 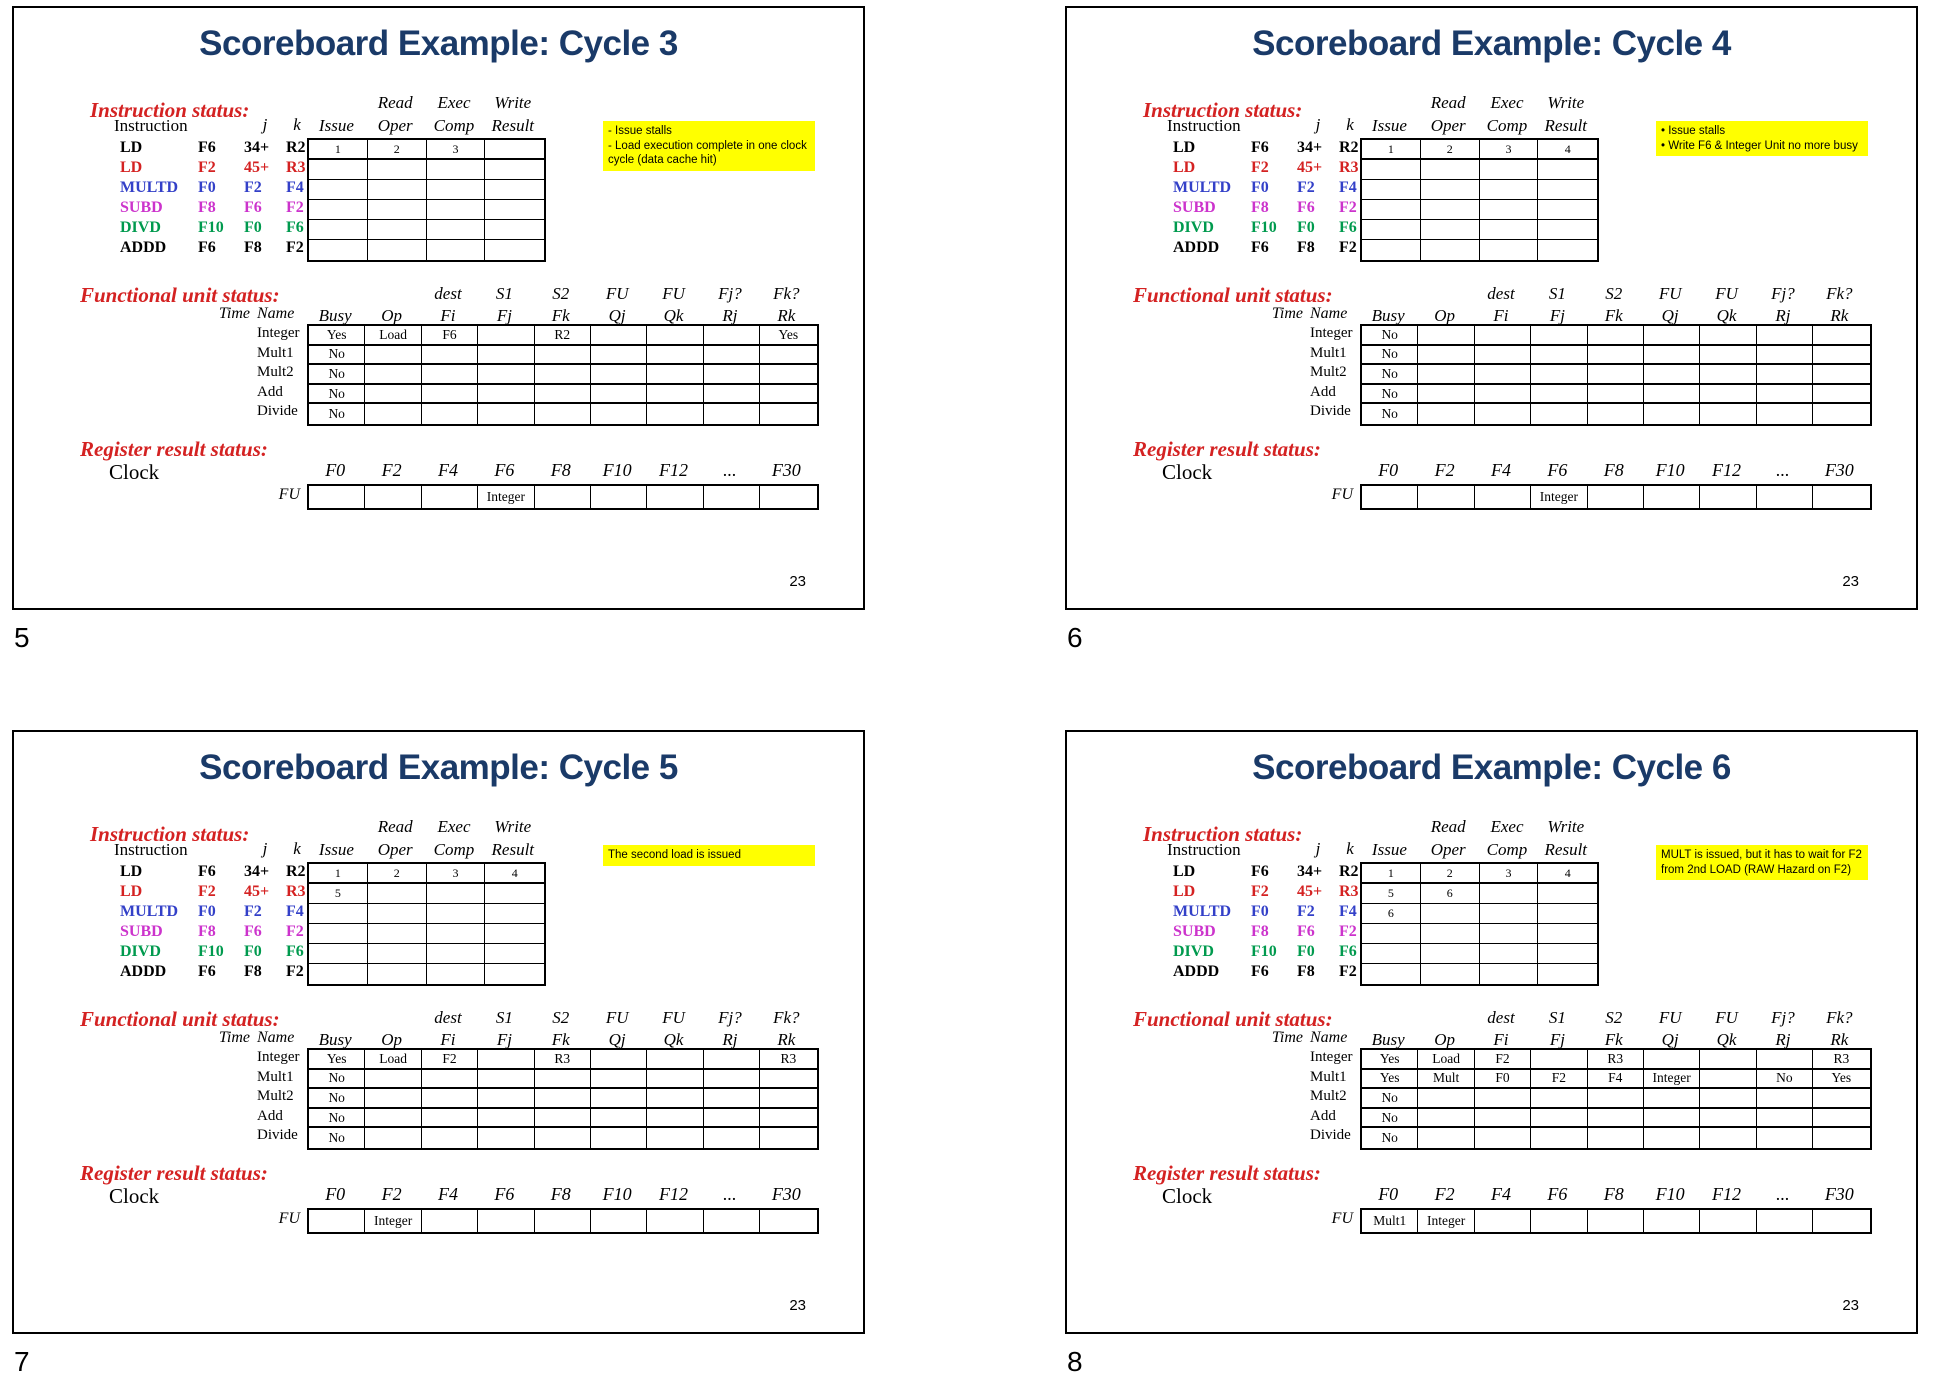 I want to click on instruction-status-cell: 5, so click(x=338, y=894).